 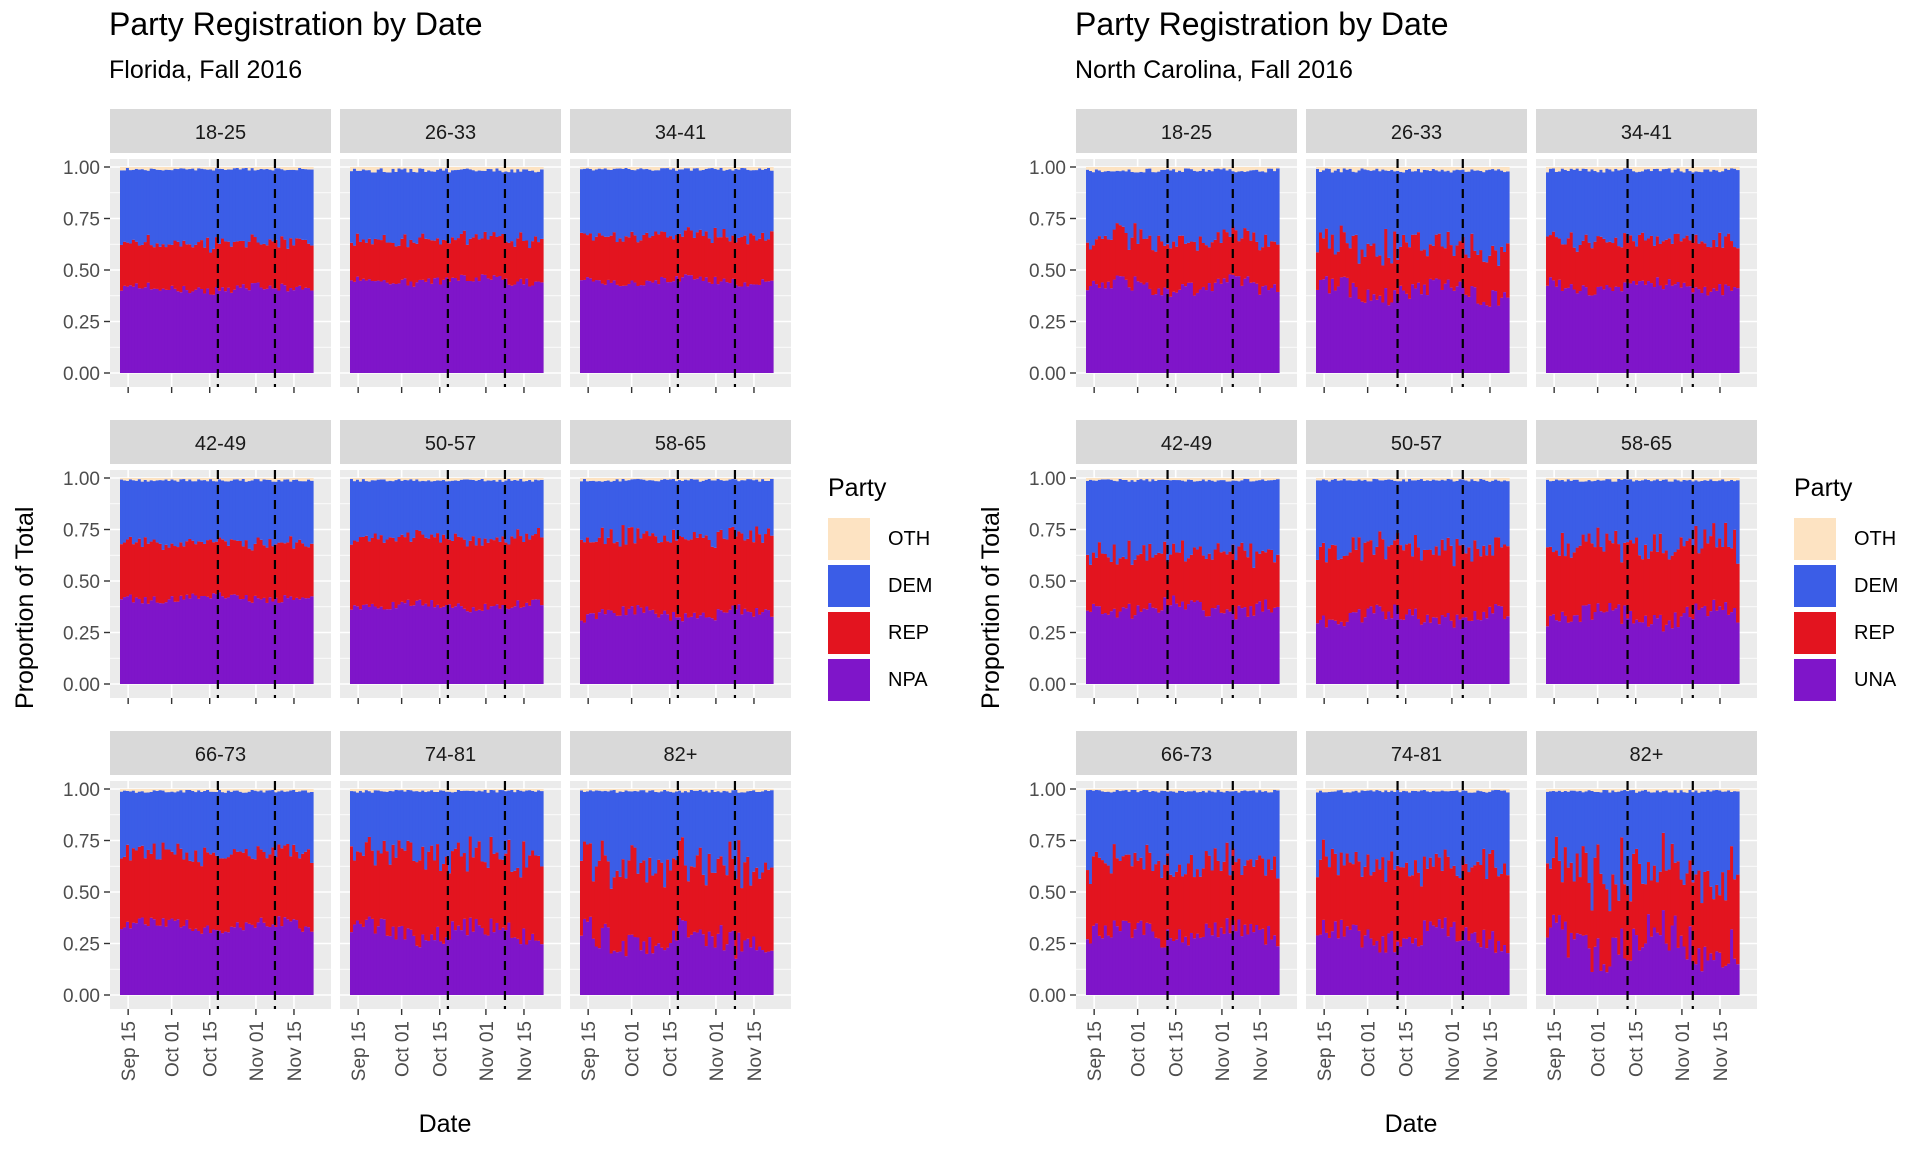 What do you see at coordinates (220, 133) in the screenshot?
I see `facet-label: 18-25` at bounding box center [220, 133].